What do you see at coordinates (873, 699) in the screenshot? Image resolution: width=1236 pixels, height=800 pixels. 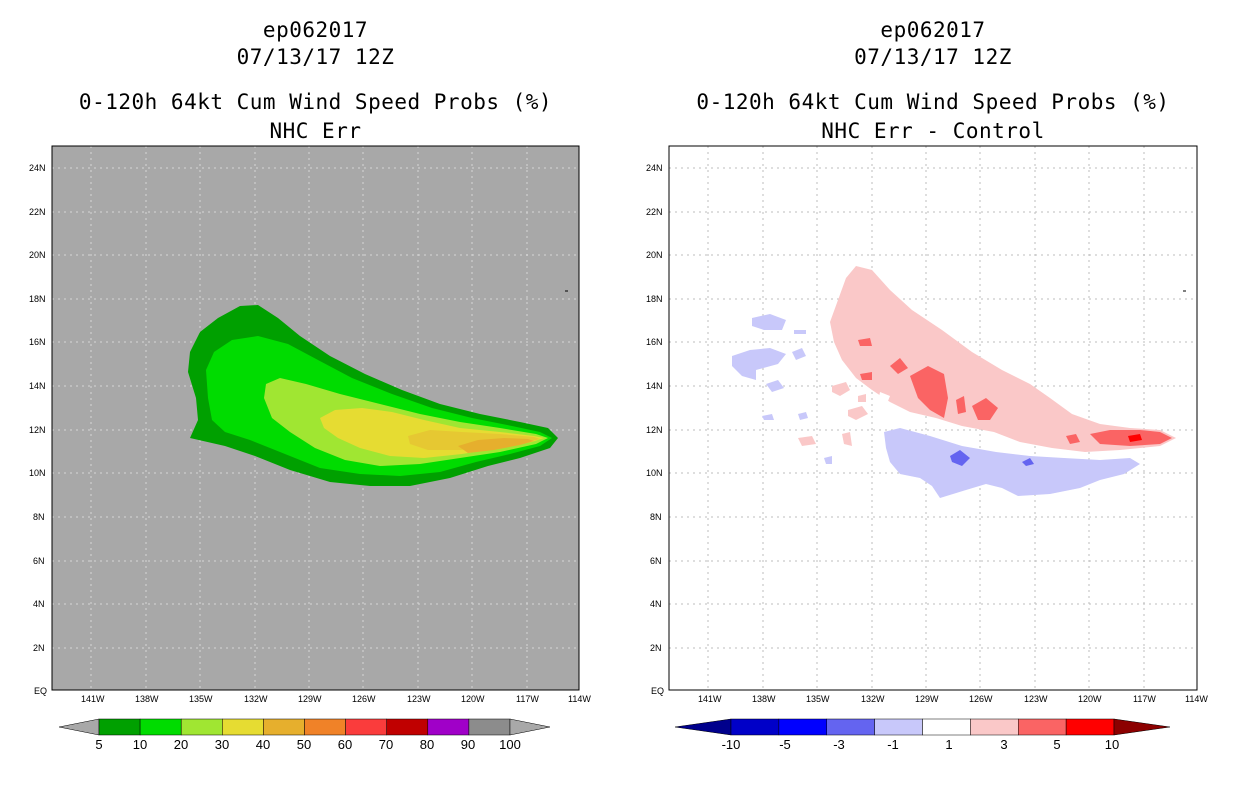 I see `right-x-tick: 132W` at bounding box center [873, 699].